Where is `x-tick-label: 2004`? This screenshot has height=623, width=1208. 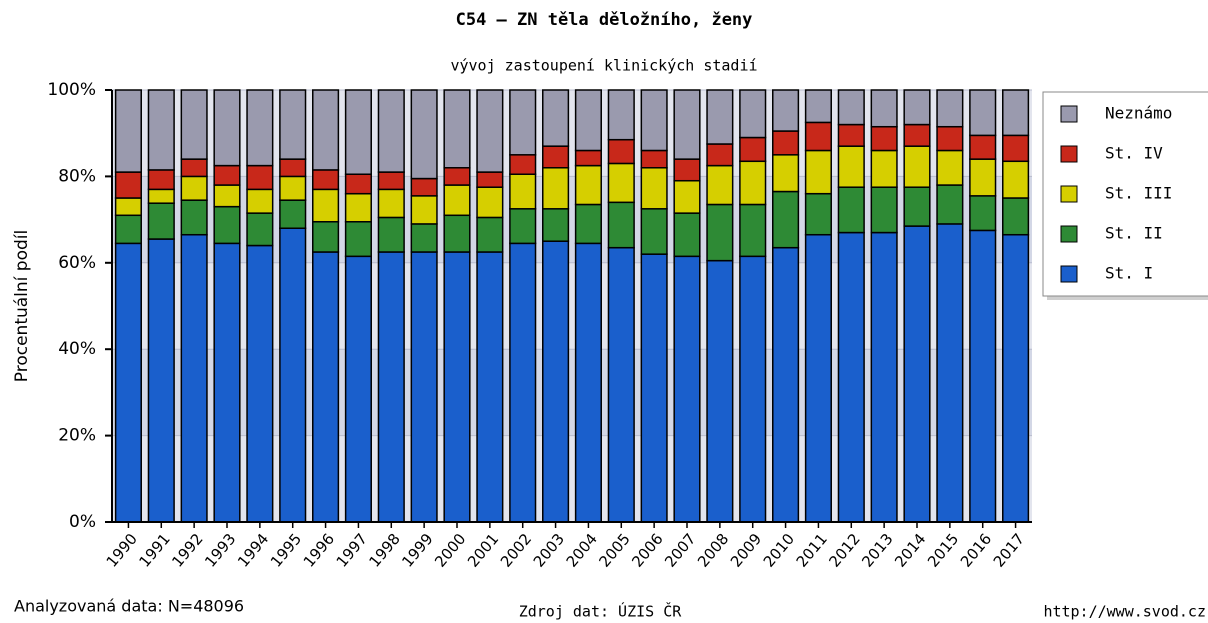
x-tick-label: 2004 is located at coordinates (582, 550).